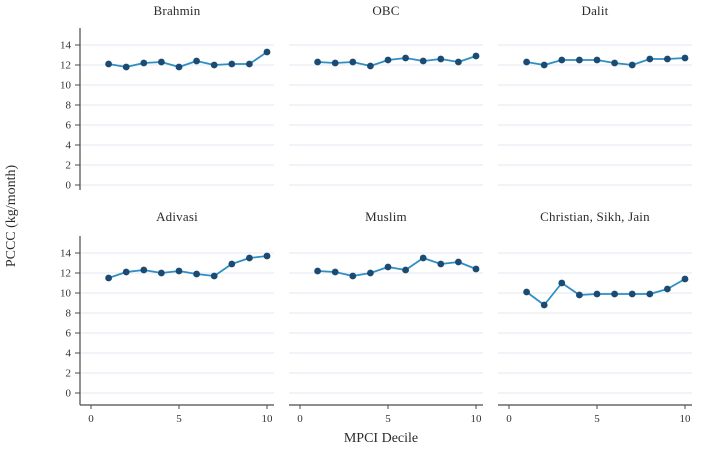 This screenshot has width=721, height=454. What do you see at coordinates (595, 216) in the screenshot?
I see `panel-title-christian-sikh-jain: Christian, Sikh, Jain` at bounding box center [595, 216].